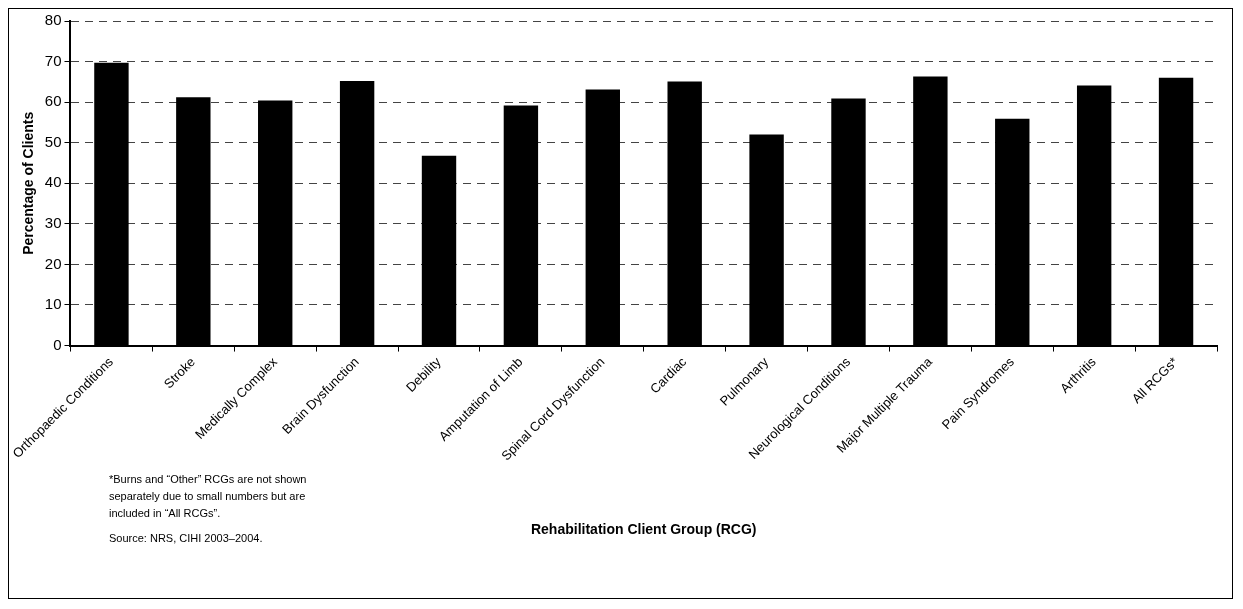 The width and height of the screenshot is (1243, 609). I want to click on y-axis-title: Percentage of Clients, so click(28, 183).